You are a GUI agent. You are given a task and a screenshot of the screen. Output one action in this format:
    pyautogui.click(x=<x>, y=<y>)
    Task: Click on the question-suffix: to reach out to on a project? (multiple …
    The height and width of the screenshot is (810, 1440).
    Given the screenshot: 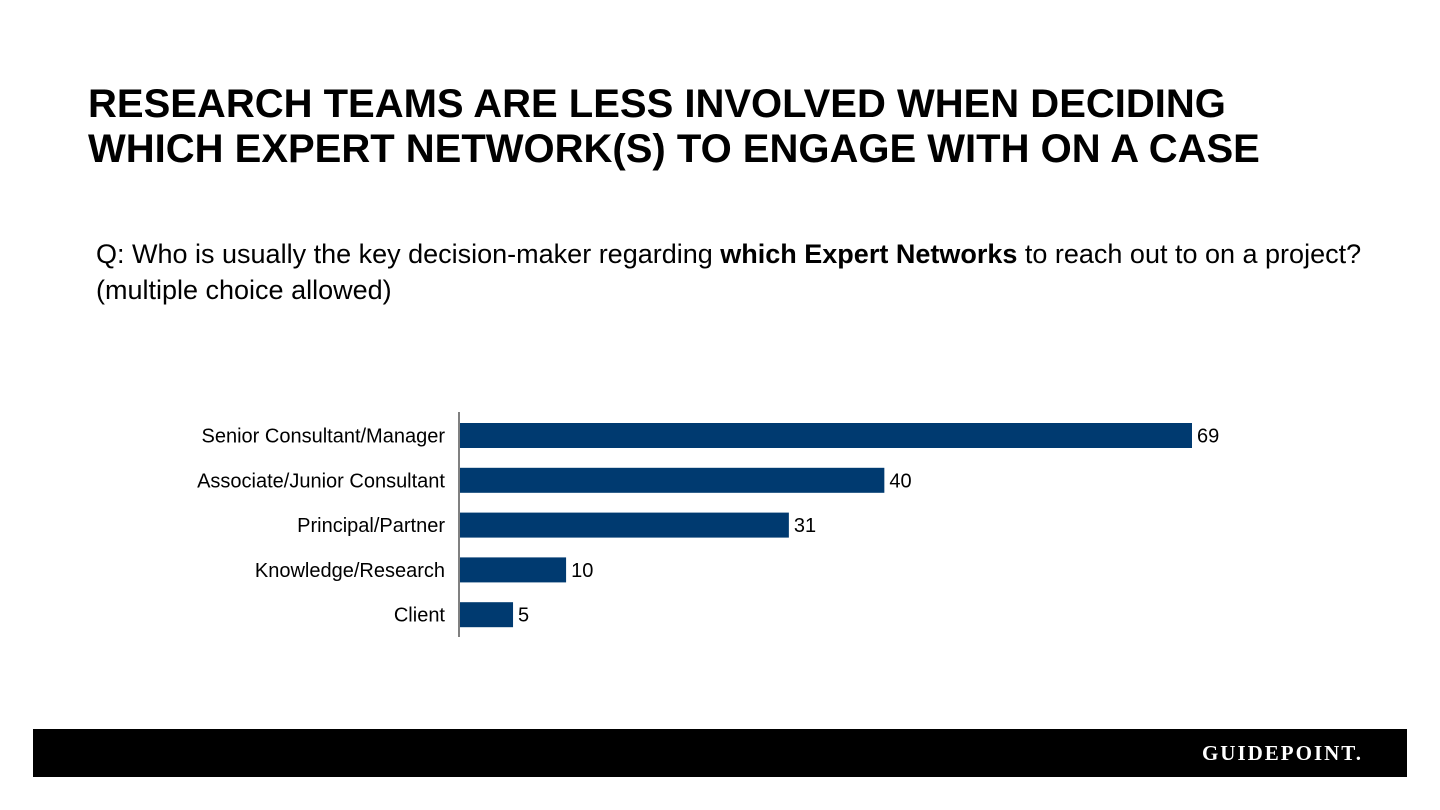 What is the action you would take?
    pyautogui.click(x=729, y=272)
    